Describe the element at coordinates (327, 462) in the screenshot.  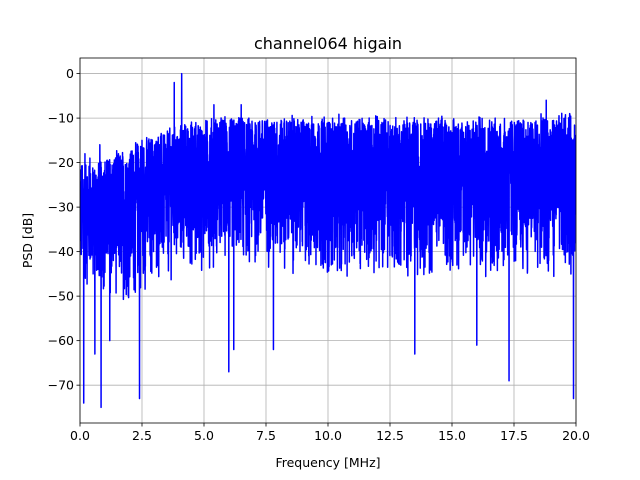
I see `x-axis-label: Frequency [MHz]` at that location.